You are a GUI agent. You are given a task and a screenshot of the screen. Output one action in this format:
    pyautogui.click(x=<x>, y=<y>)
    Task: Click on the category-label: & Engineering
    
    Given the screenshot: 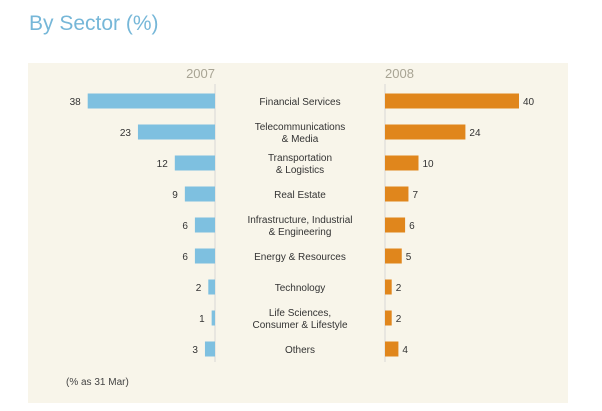 What is the action you would take?
    pyautogui.click(x=300, y=232)
    